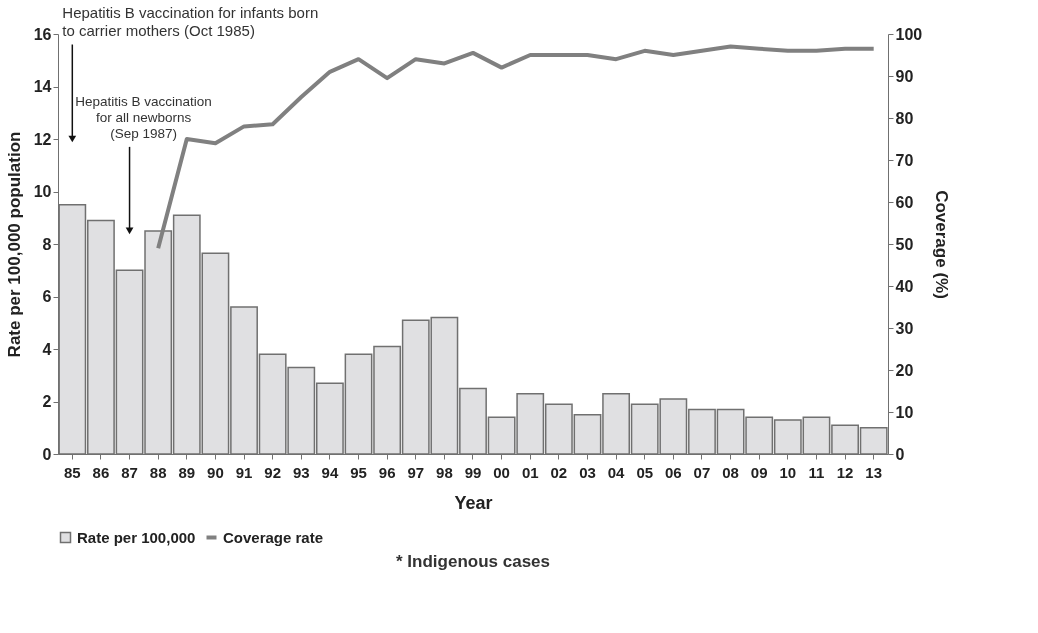 The width and height of the screenshot is (1038, 633). Describe the element at coordinates (904, 328) in the screenshot. I see `y2-tick-label: 30` at that location.